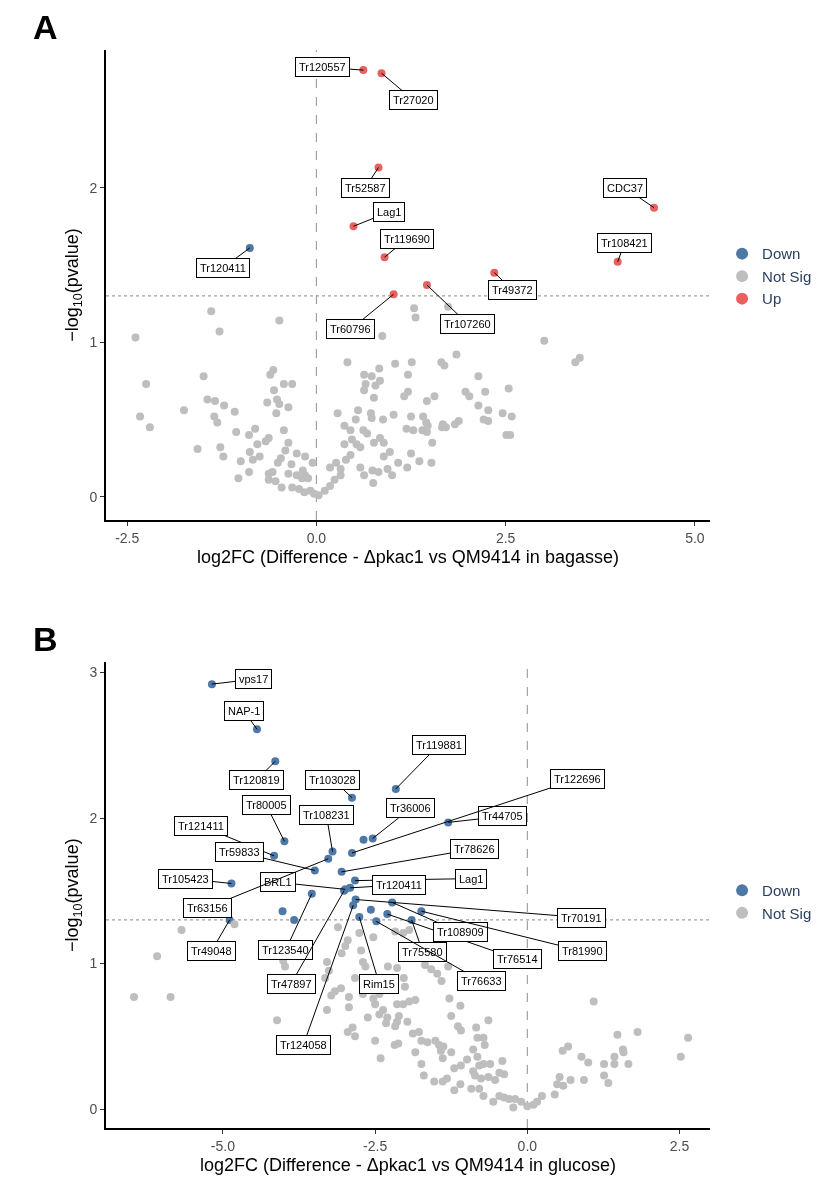 This screenshot has width=839, height=1185. Describe the element at coordinates (460, 932) in the screenshot. I see `annotation: Tr108909` at that location.